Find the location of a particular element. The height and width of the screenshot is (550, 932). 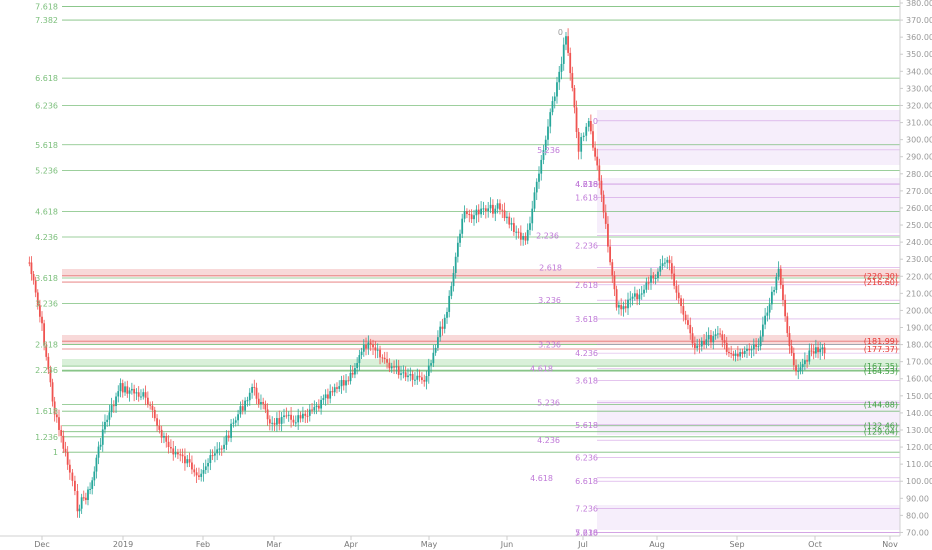

fib-right-label: 4.236 is located at coordinates (586, 184).